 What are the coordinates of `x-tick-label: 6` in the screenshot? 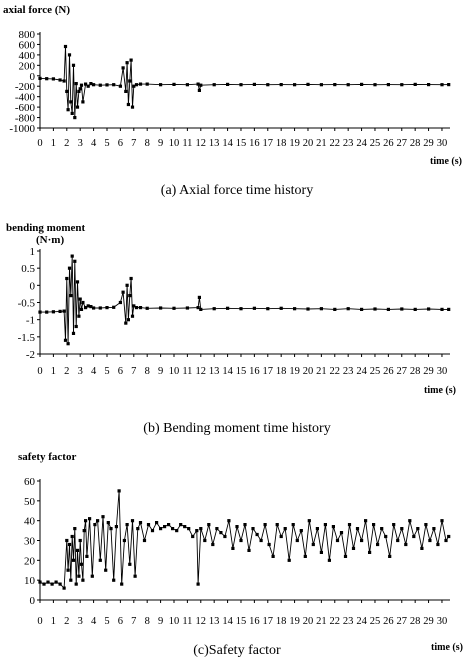 It's located at (120, 621).